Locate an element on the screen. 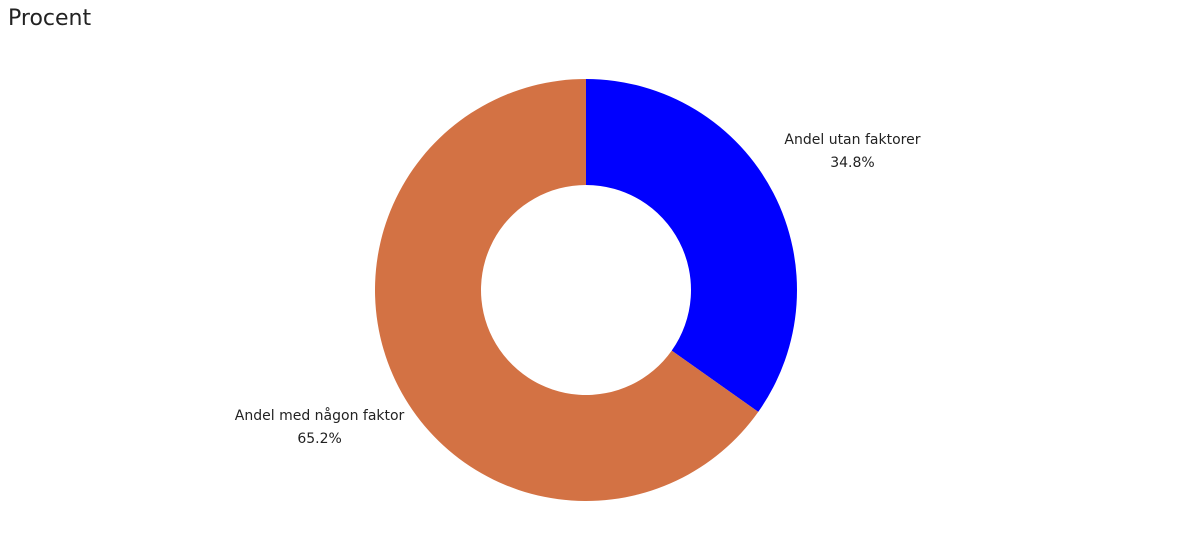  slice-label: Andel med någon faktor is located at coordinates (320, 415).